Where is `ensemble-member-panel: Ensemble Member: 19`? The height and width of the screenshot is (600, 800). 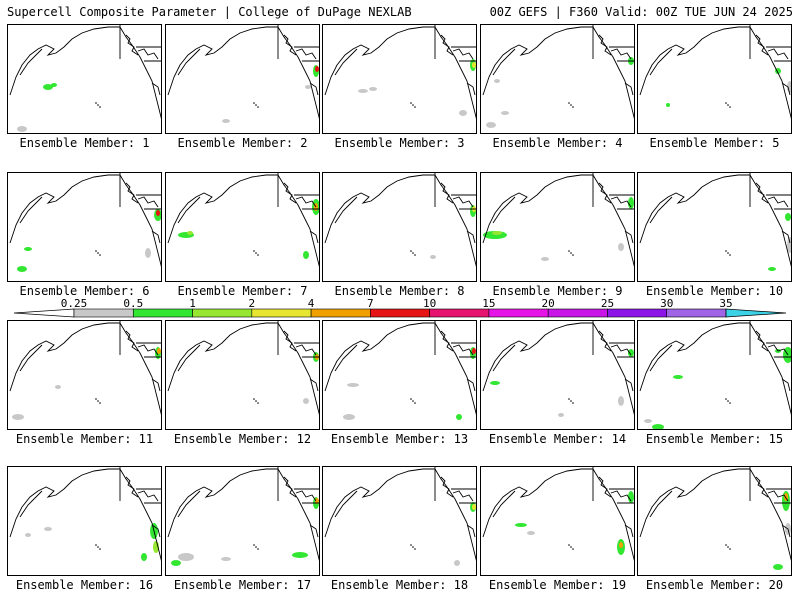
ensemble-member-panel: Ensemble Member: 19 is located at coordinates (557, 529).